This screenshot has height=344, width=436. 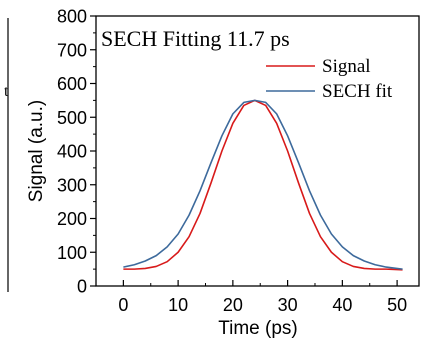 I want to click on y-axis-title: Signal (a.u.), so click(x=36, y=151).